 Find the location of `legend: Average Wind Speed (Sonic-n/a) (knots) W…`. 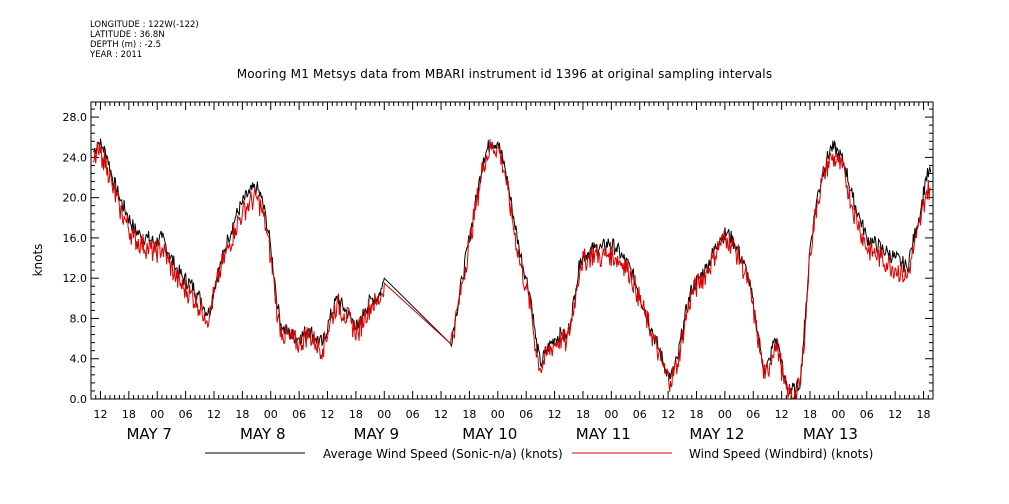

legend: Average Wind Speed (Sonic-n/a) (knots) W… is located at coordinates (539, 454).